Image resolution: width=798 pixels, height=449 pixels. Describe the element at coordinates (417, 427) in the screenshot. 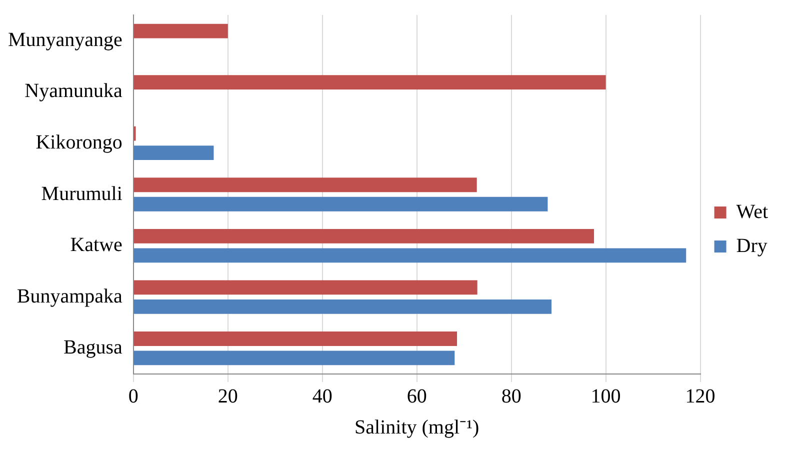

I see `x-axis-title: Salinity (mgl⁻¹)` at that location.